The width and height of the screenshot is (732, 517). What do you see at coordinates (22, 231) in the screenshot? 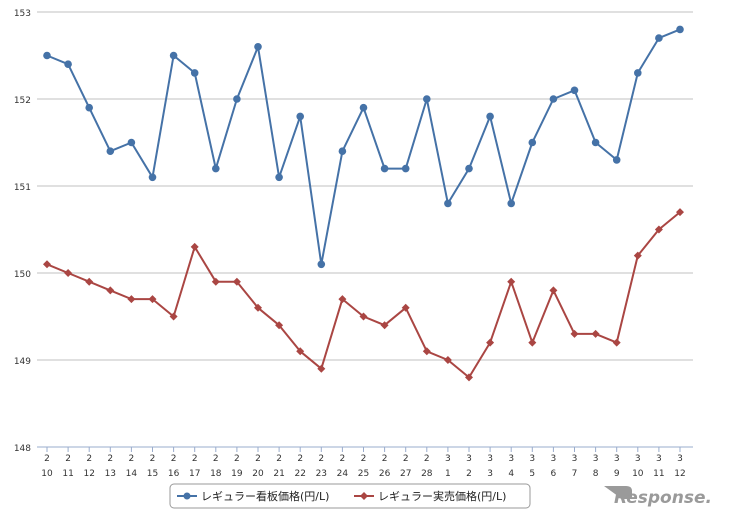
I see `y-axis: 148 149 150 151 152 153` at bounding box center [22, 231].